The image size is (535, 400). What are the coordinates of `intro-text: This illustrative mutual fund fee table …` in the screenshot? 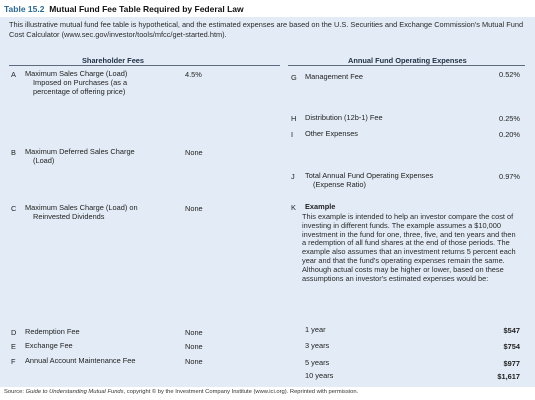 It's located at (266, 29).